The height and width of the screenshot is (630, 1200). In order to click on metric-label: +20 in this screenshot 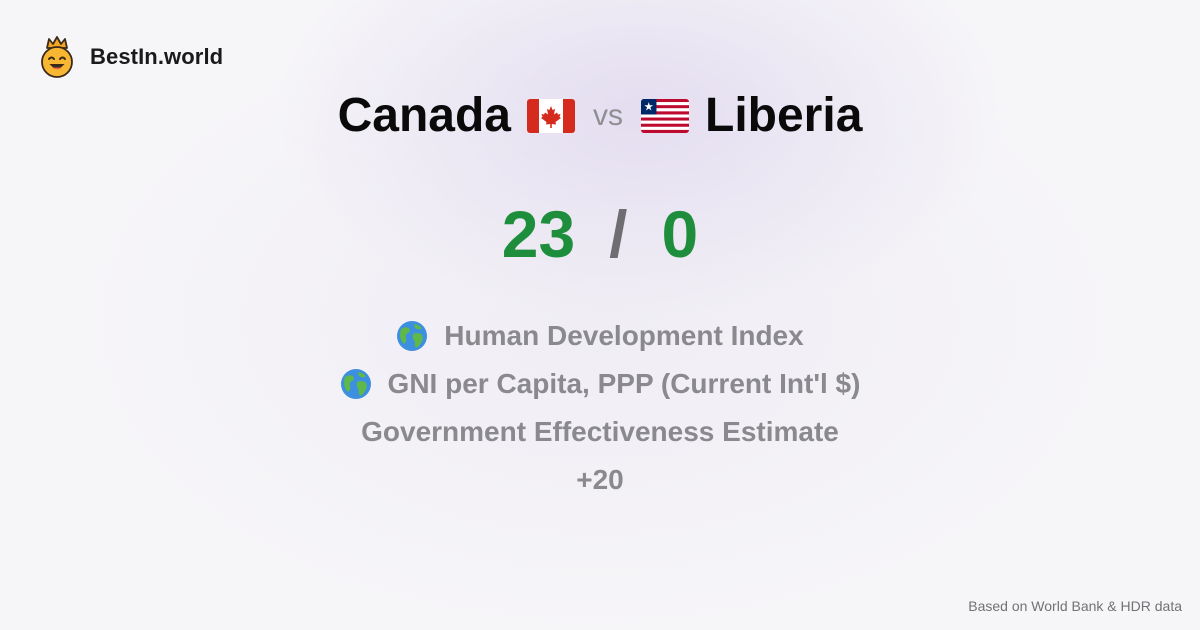, I will do `click(600, 479)`.